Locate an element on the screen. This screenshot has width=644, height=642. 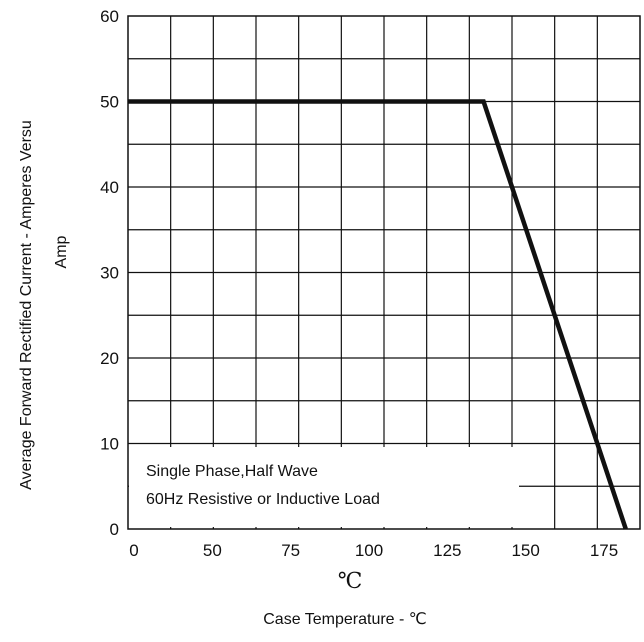
y-axis-title-line-2: Amp is located at coordinates (61, 251).